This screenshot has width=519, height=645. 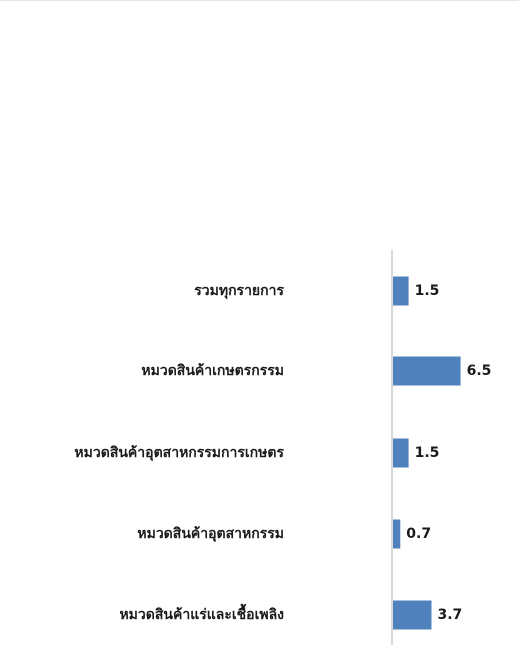 What do you see at coordinates (210, 534) in the screenshot?
I see `category-label-3: หมวดสินค้าอุตสาหกรรม` at bounding box center [210, 534].